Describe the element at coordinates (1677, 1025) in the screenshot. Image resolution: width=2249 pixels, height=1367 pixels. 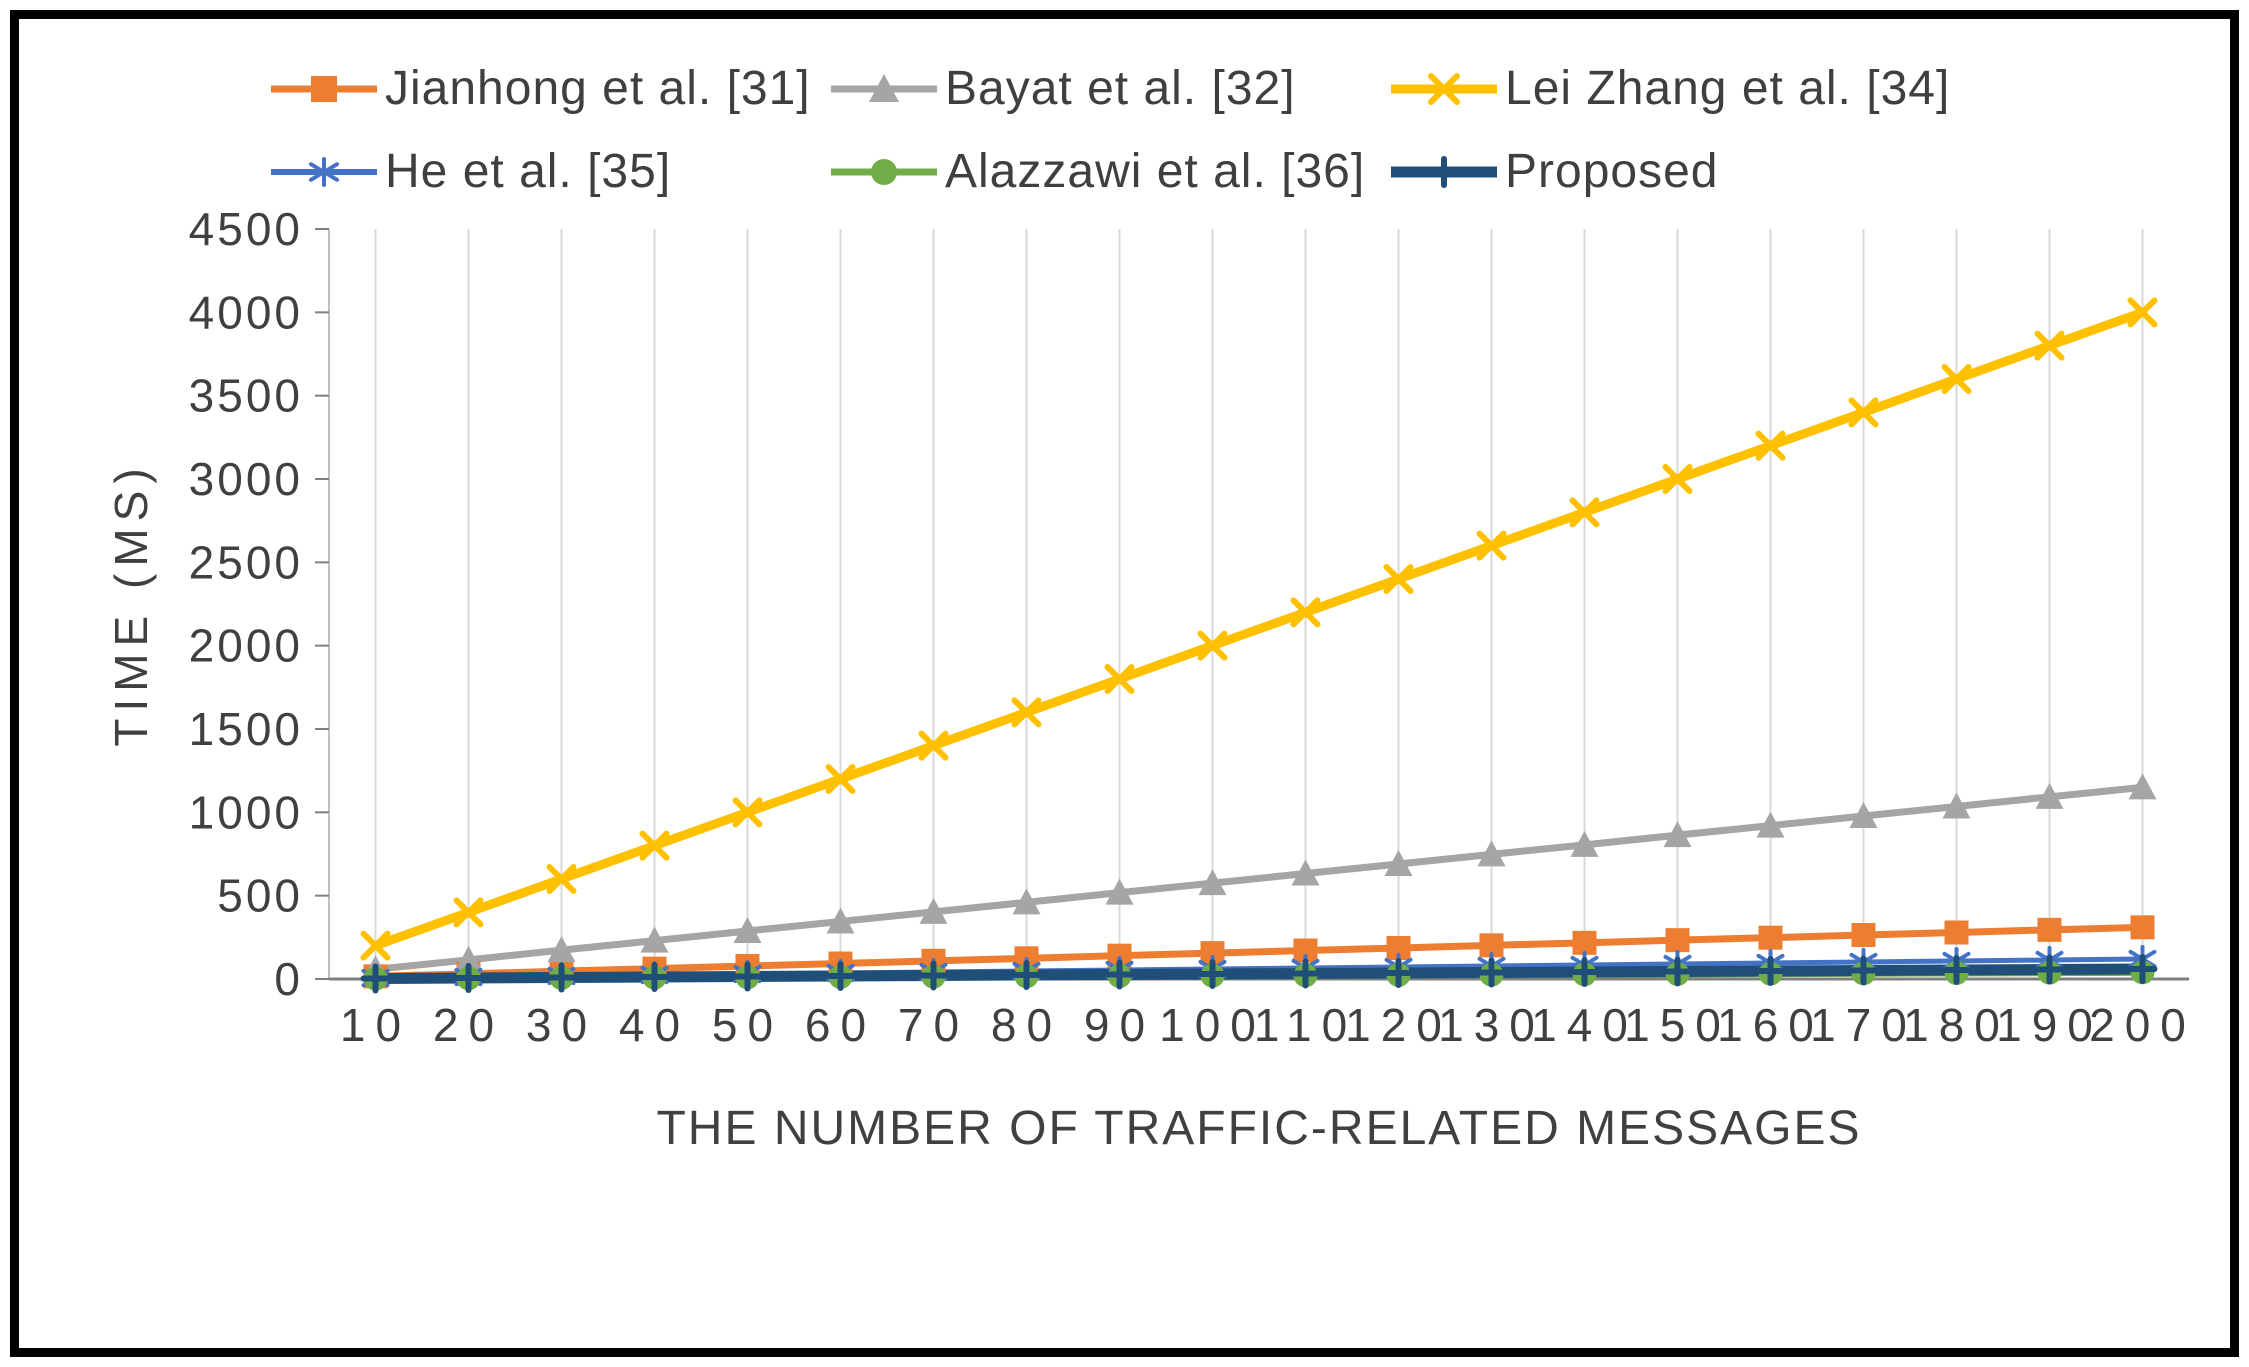
I see `x-tick-label: 150` at that location.